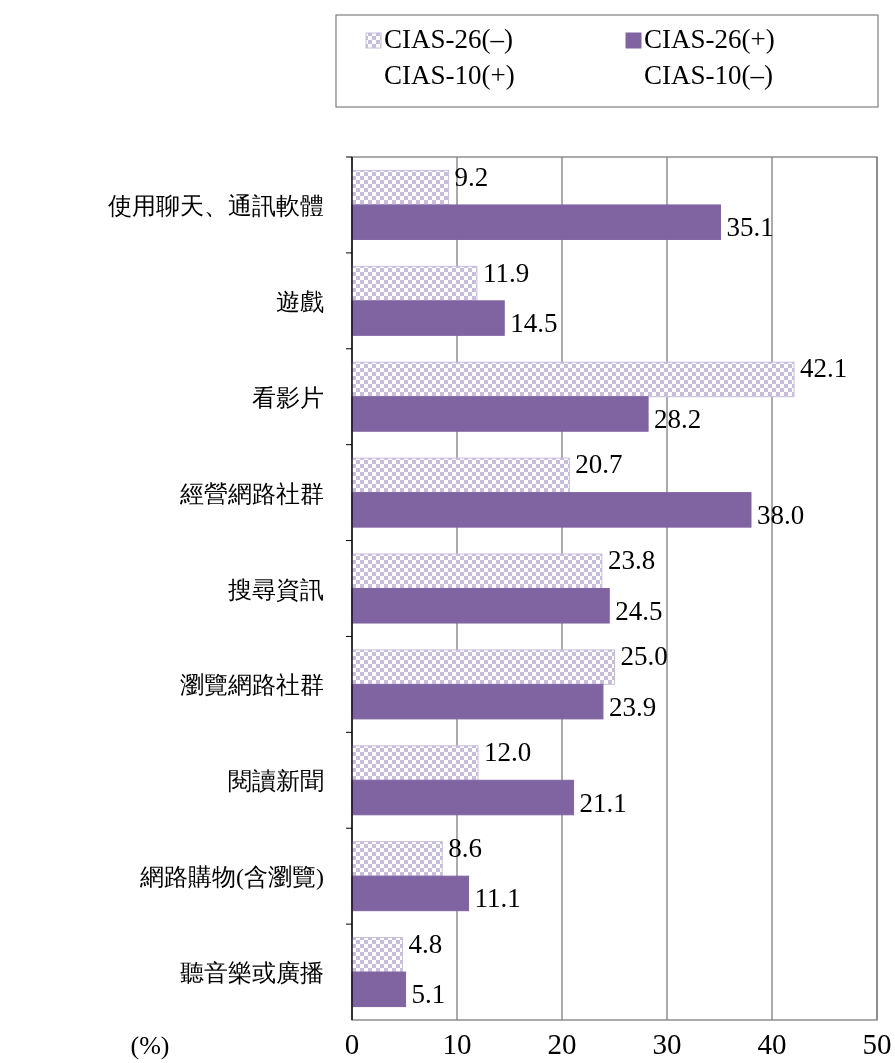 The image size is (895, 1063). Describe the element at coordinates (599, 464) in the screenshot. I see `data-label: 20.7` at that location.